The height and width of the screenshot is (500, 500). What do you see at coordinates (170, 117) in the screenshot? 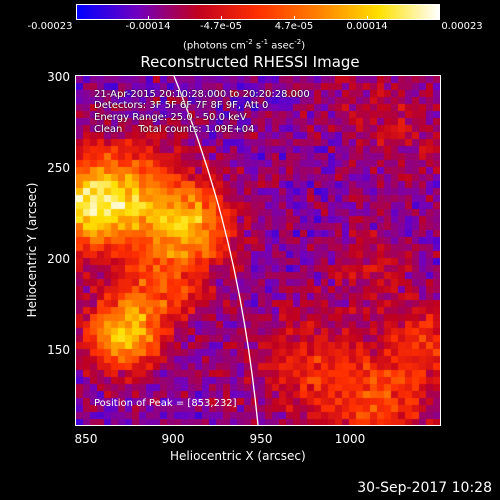
I see `energy-range-text: Energy Range: 25.0 - 50.0 keV` at bounding box center [170, 117].